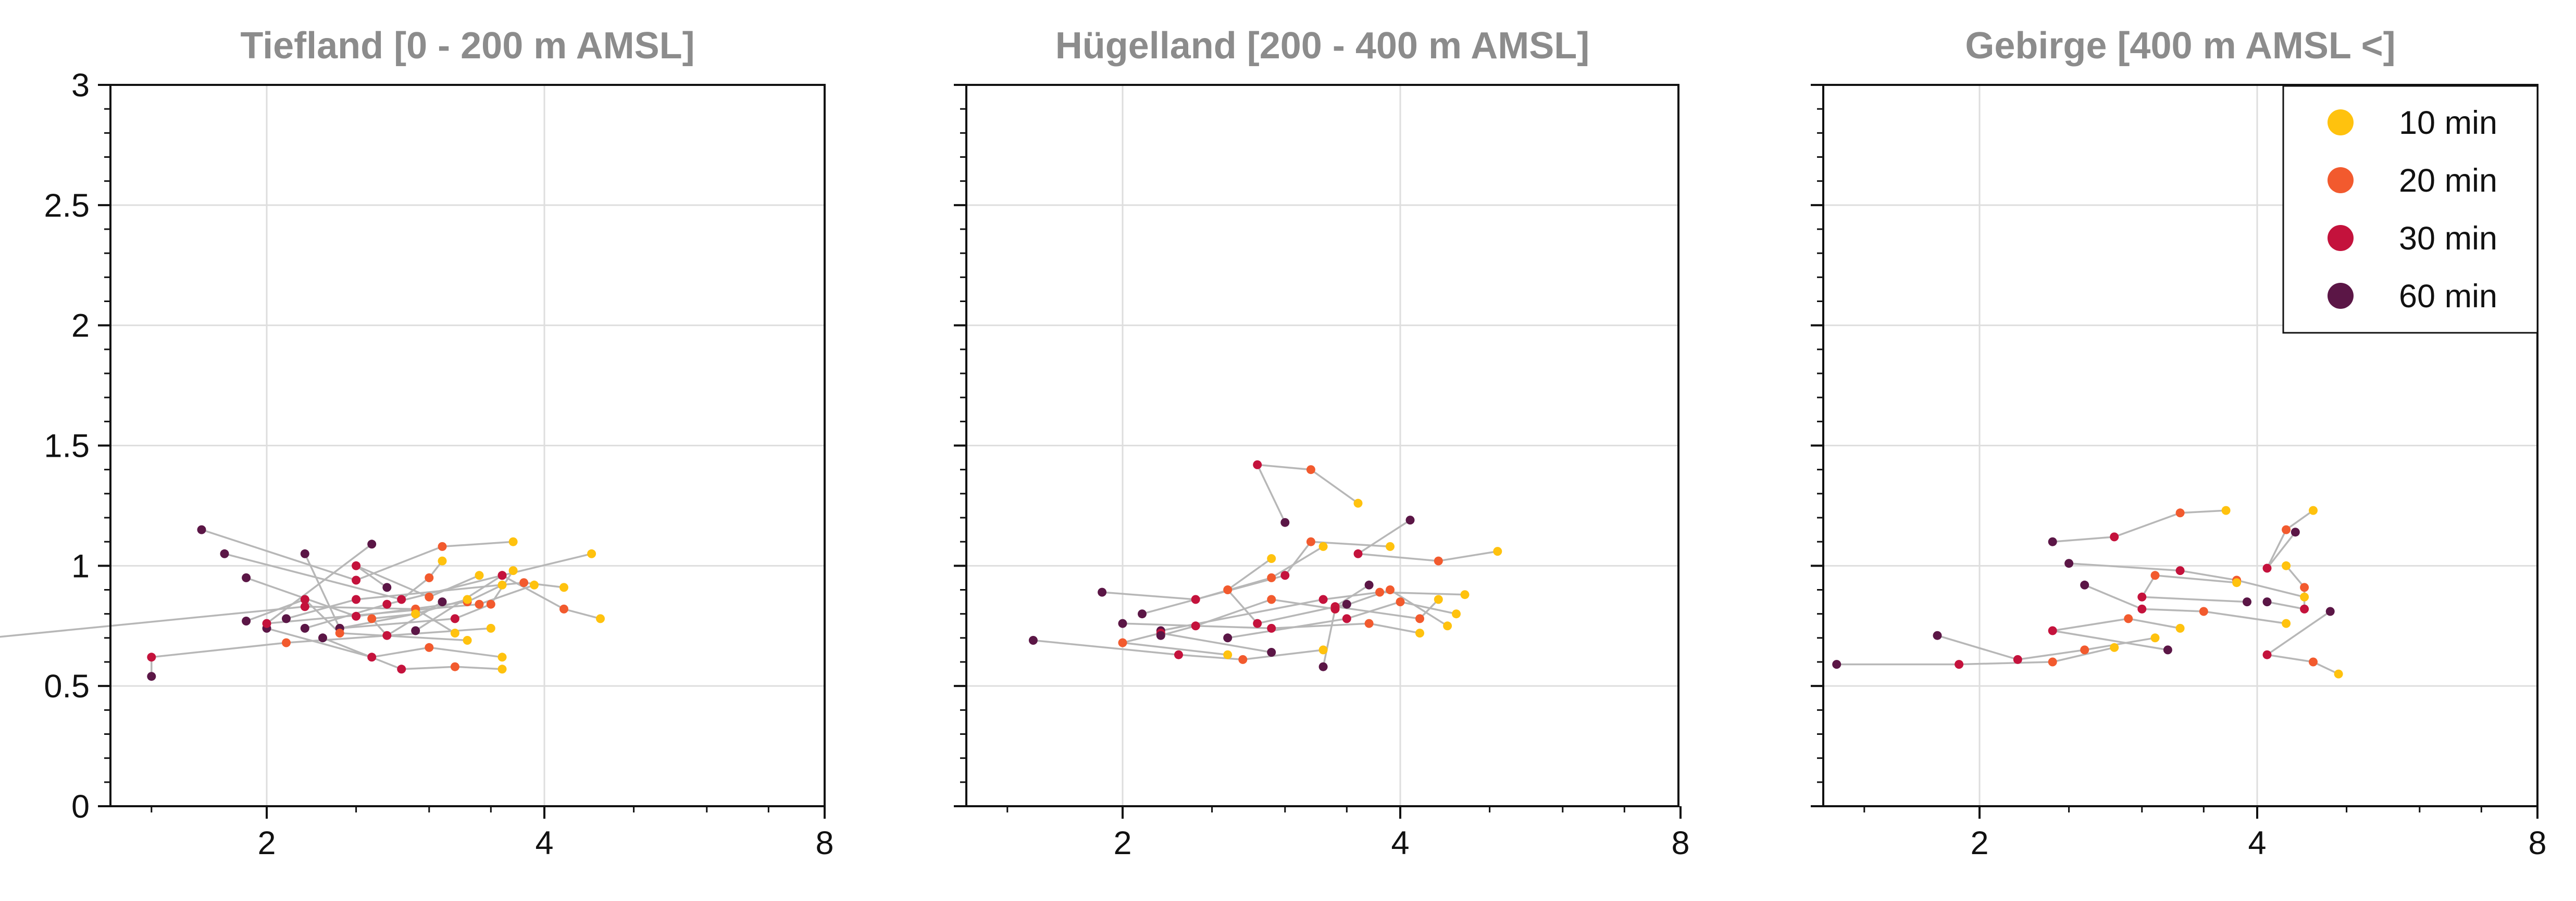 This screenshot has height=901, width=2576. What do you see at coordinates (2257, 843) in the screenshot?
I see `x-tick-label: 4` at bounding box center [2257, 843].